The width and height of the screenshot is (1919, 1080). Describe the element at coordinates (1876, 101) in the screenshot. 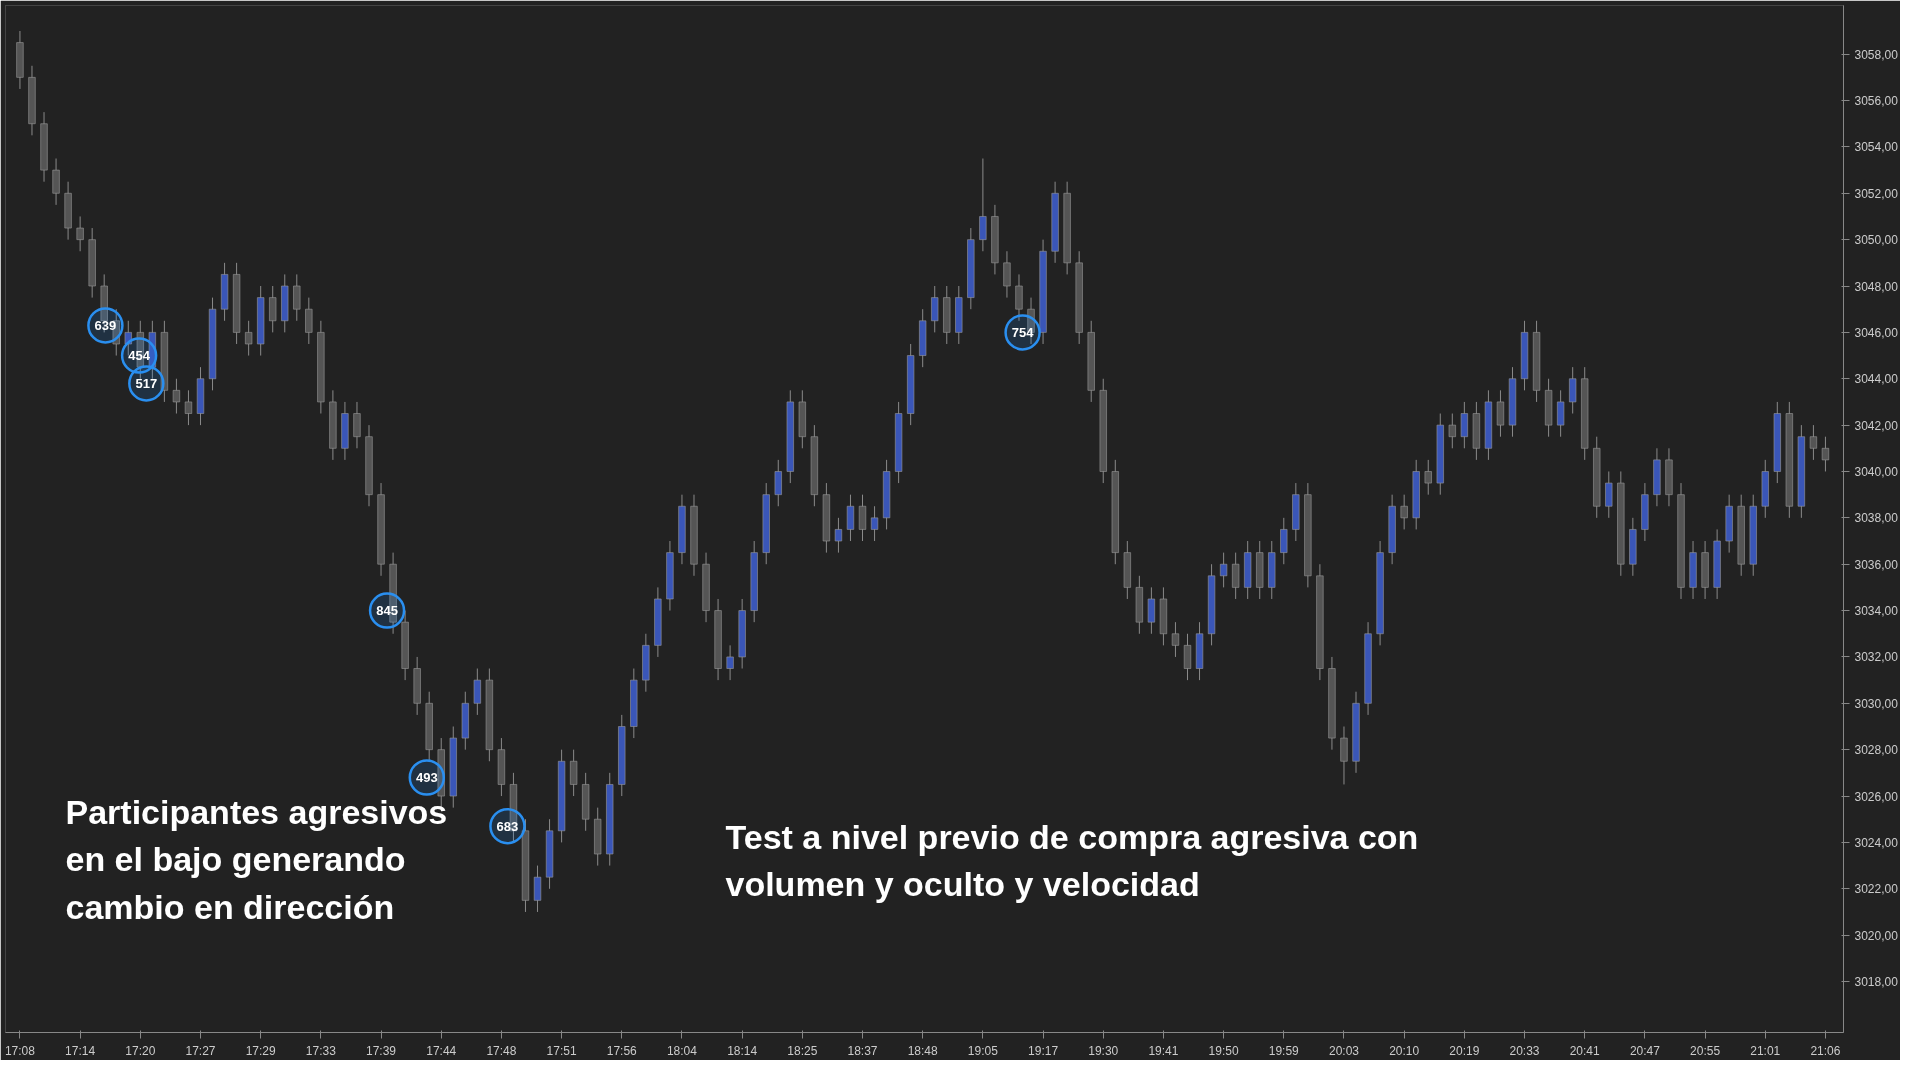

I see `y-tick-label: 3056,00` at that location.